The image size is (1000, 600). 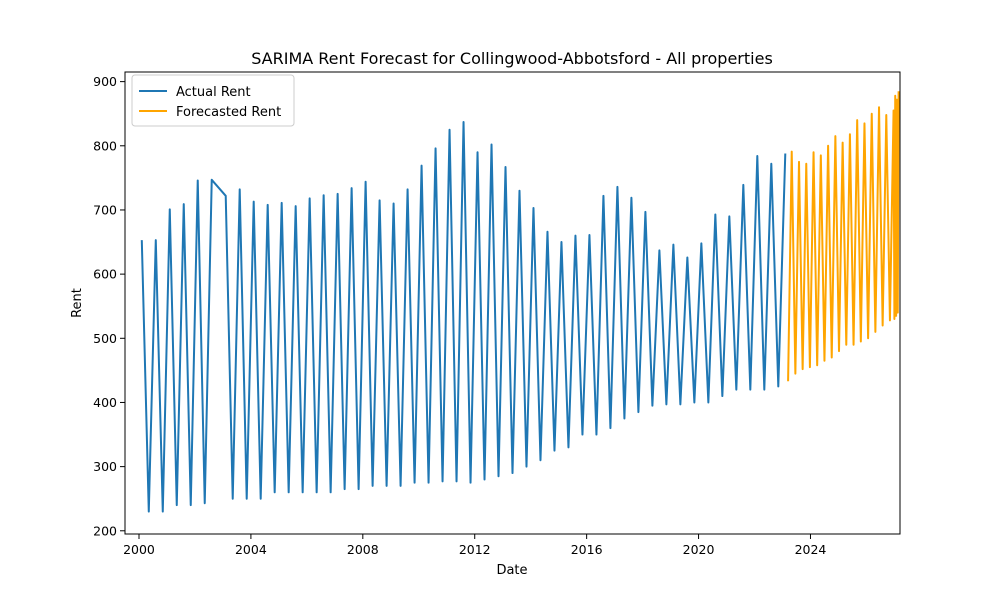 I want to click on x-tick-label: 2008, so click(x=363, y=549).